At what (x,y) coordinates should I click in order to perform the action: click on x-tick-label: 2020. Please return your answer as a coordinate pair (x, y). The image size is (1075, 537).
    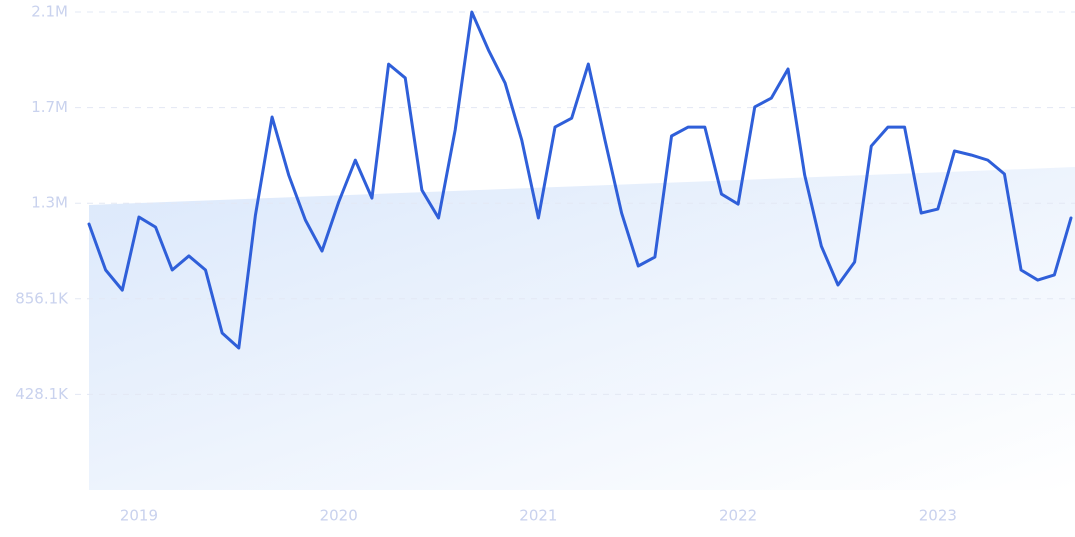
    Looking at the image, I should click on (339, 516).